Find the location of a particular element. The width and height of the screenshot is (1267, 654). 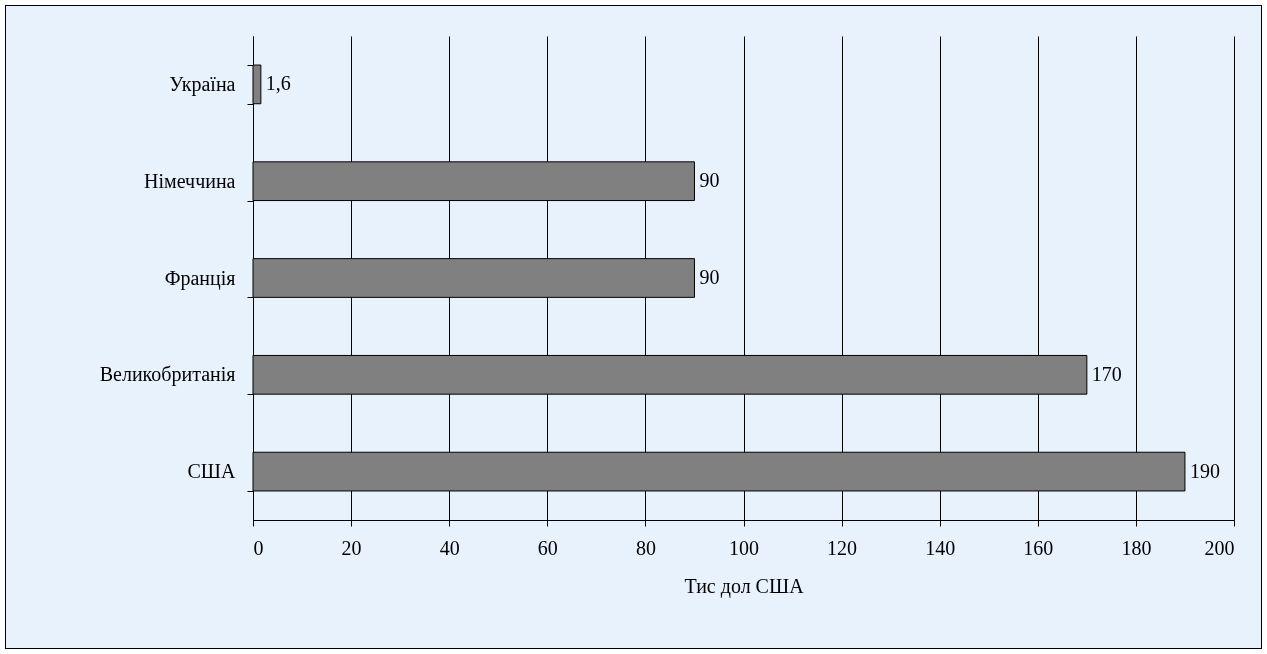

y-tick-label: Великобританія is located at coordinates (167, 375).